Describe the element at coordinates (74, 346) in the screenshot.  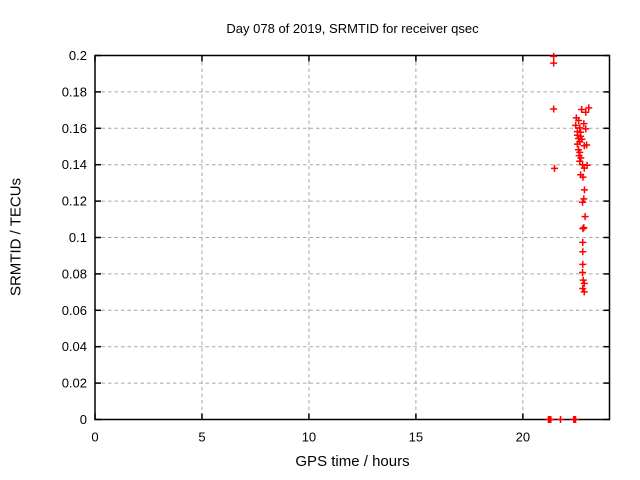
I see `y-tick-label: 0.04` at that location.